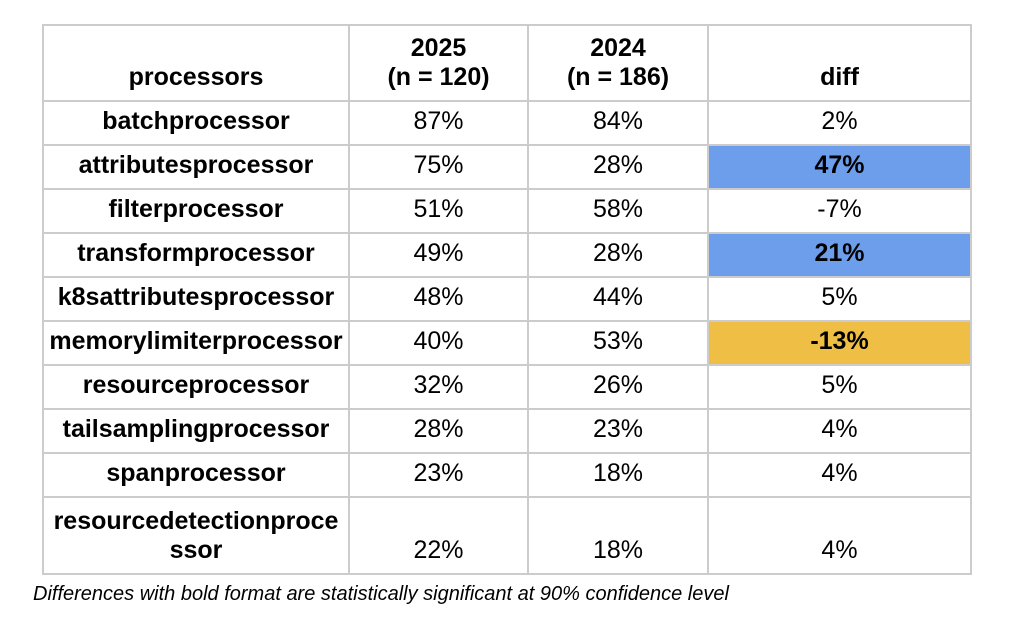 The width and height of the screenshot is (1016, 634). I want to click on table-row: memorylimiterprocessor 40% 53% -13%, so click(507, 343).